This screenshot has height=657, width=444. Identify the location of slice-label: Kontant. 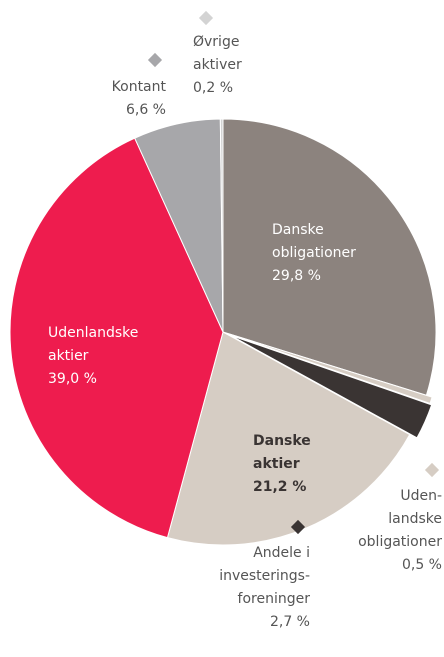
(139, 87).